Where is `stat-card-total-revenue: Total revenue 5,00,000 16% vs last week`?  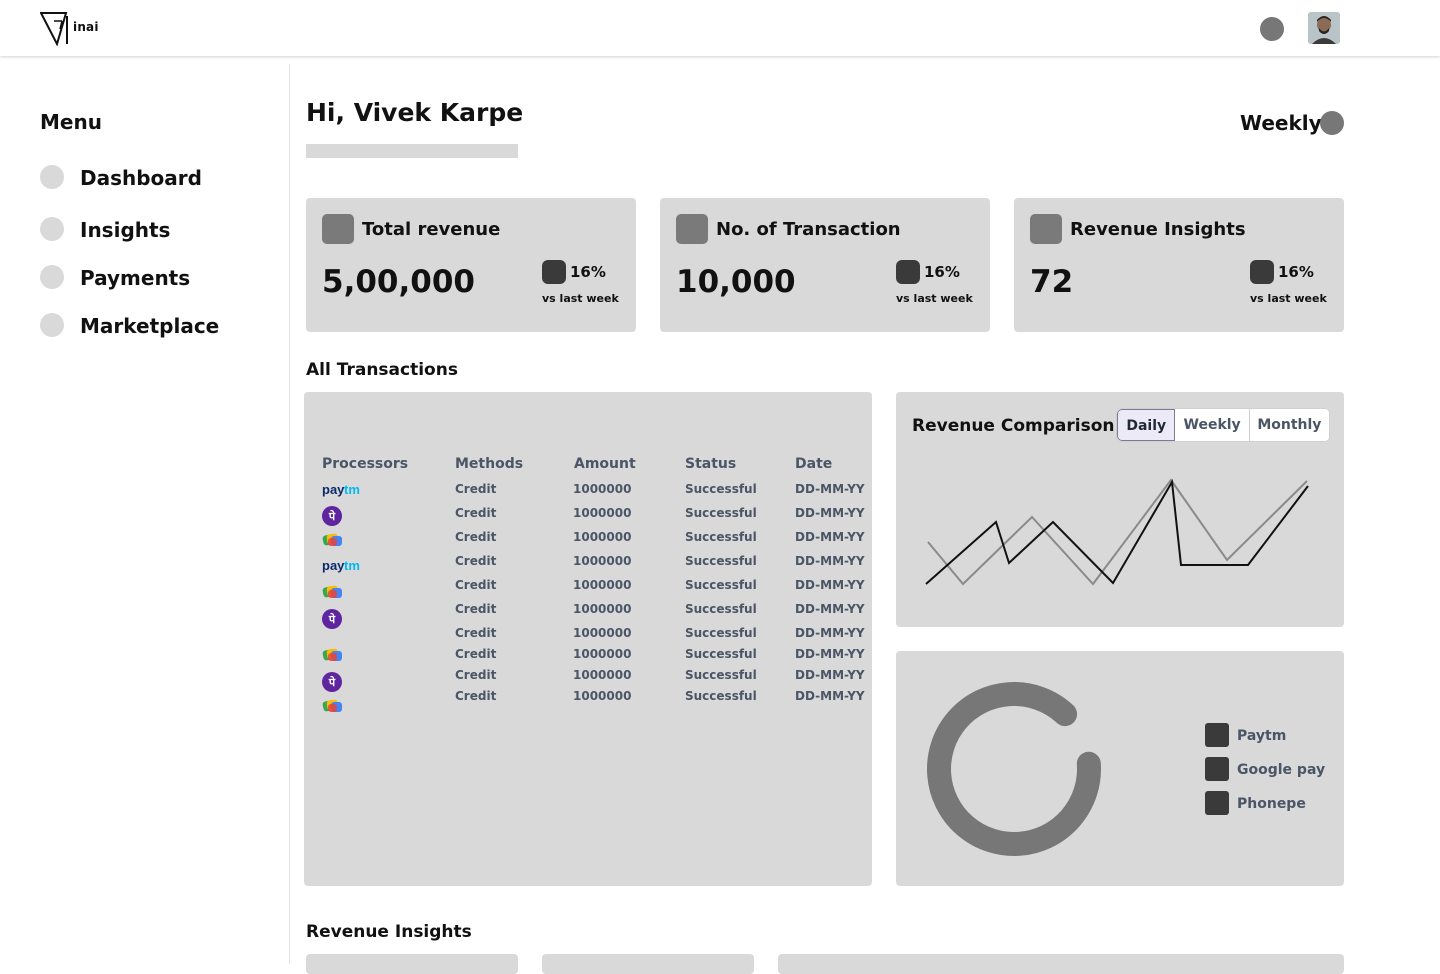
stat-card-total-revenue: Total revenue 5,00,000 16% vs last week is located at coordinates (471, 265).